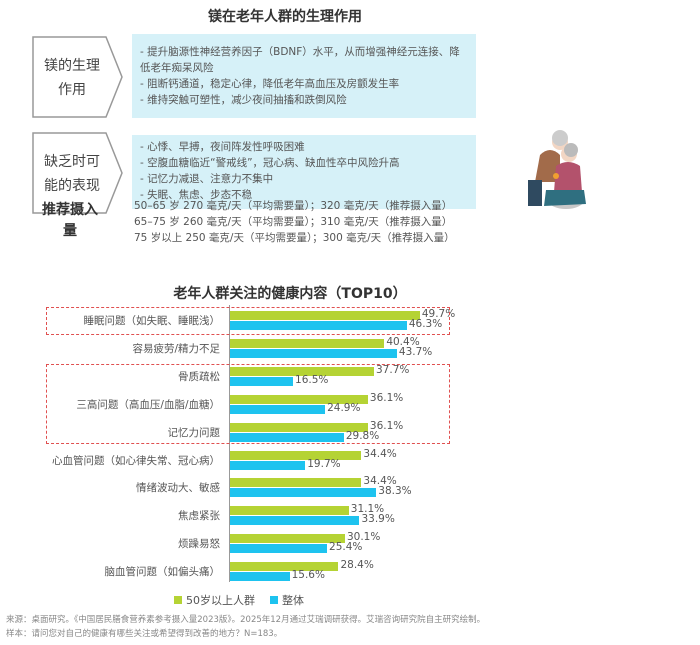 This screenshot has width=700, height=645. What do you see at coordinates (362, 435) in the screenshot?
I see `data-label: 29.8%` at bounding box center [362, 435].